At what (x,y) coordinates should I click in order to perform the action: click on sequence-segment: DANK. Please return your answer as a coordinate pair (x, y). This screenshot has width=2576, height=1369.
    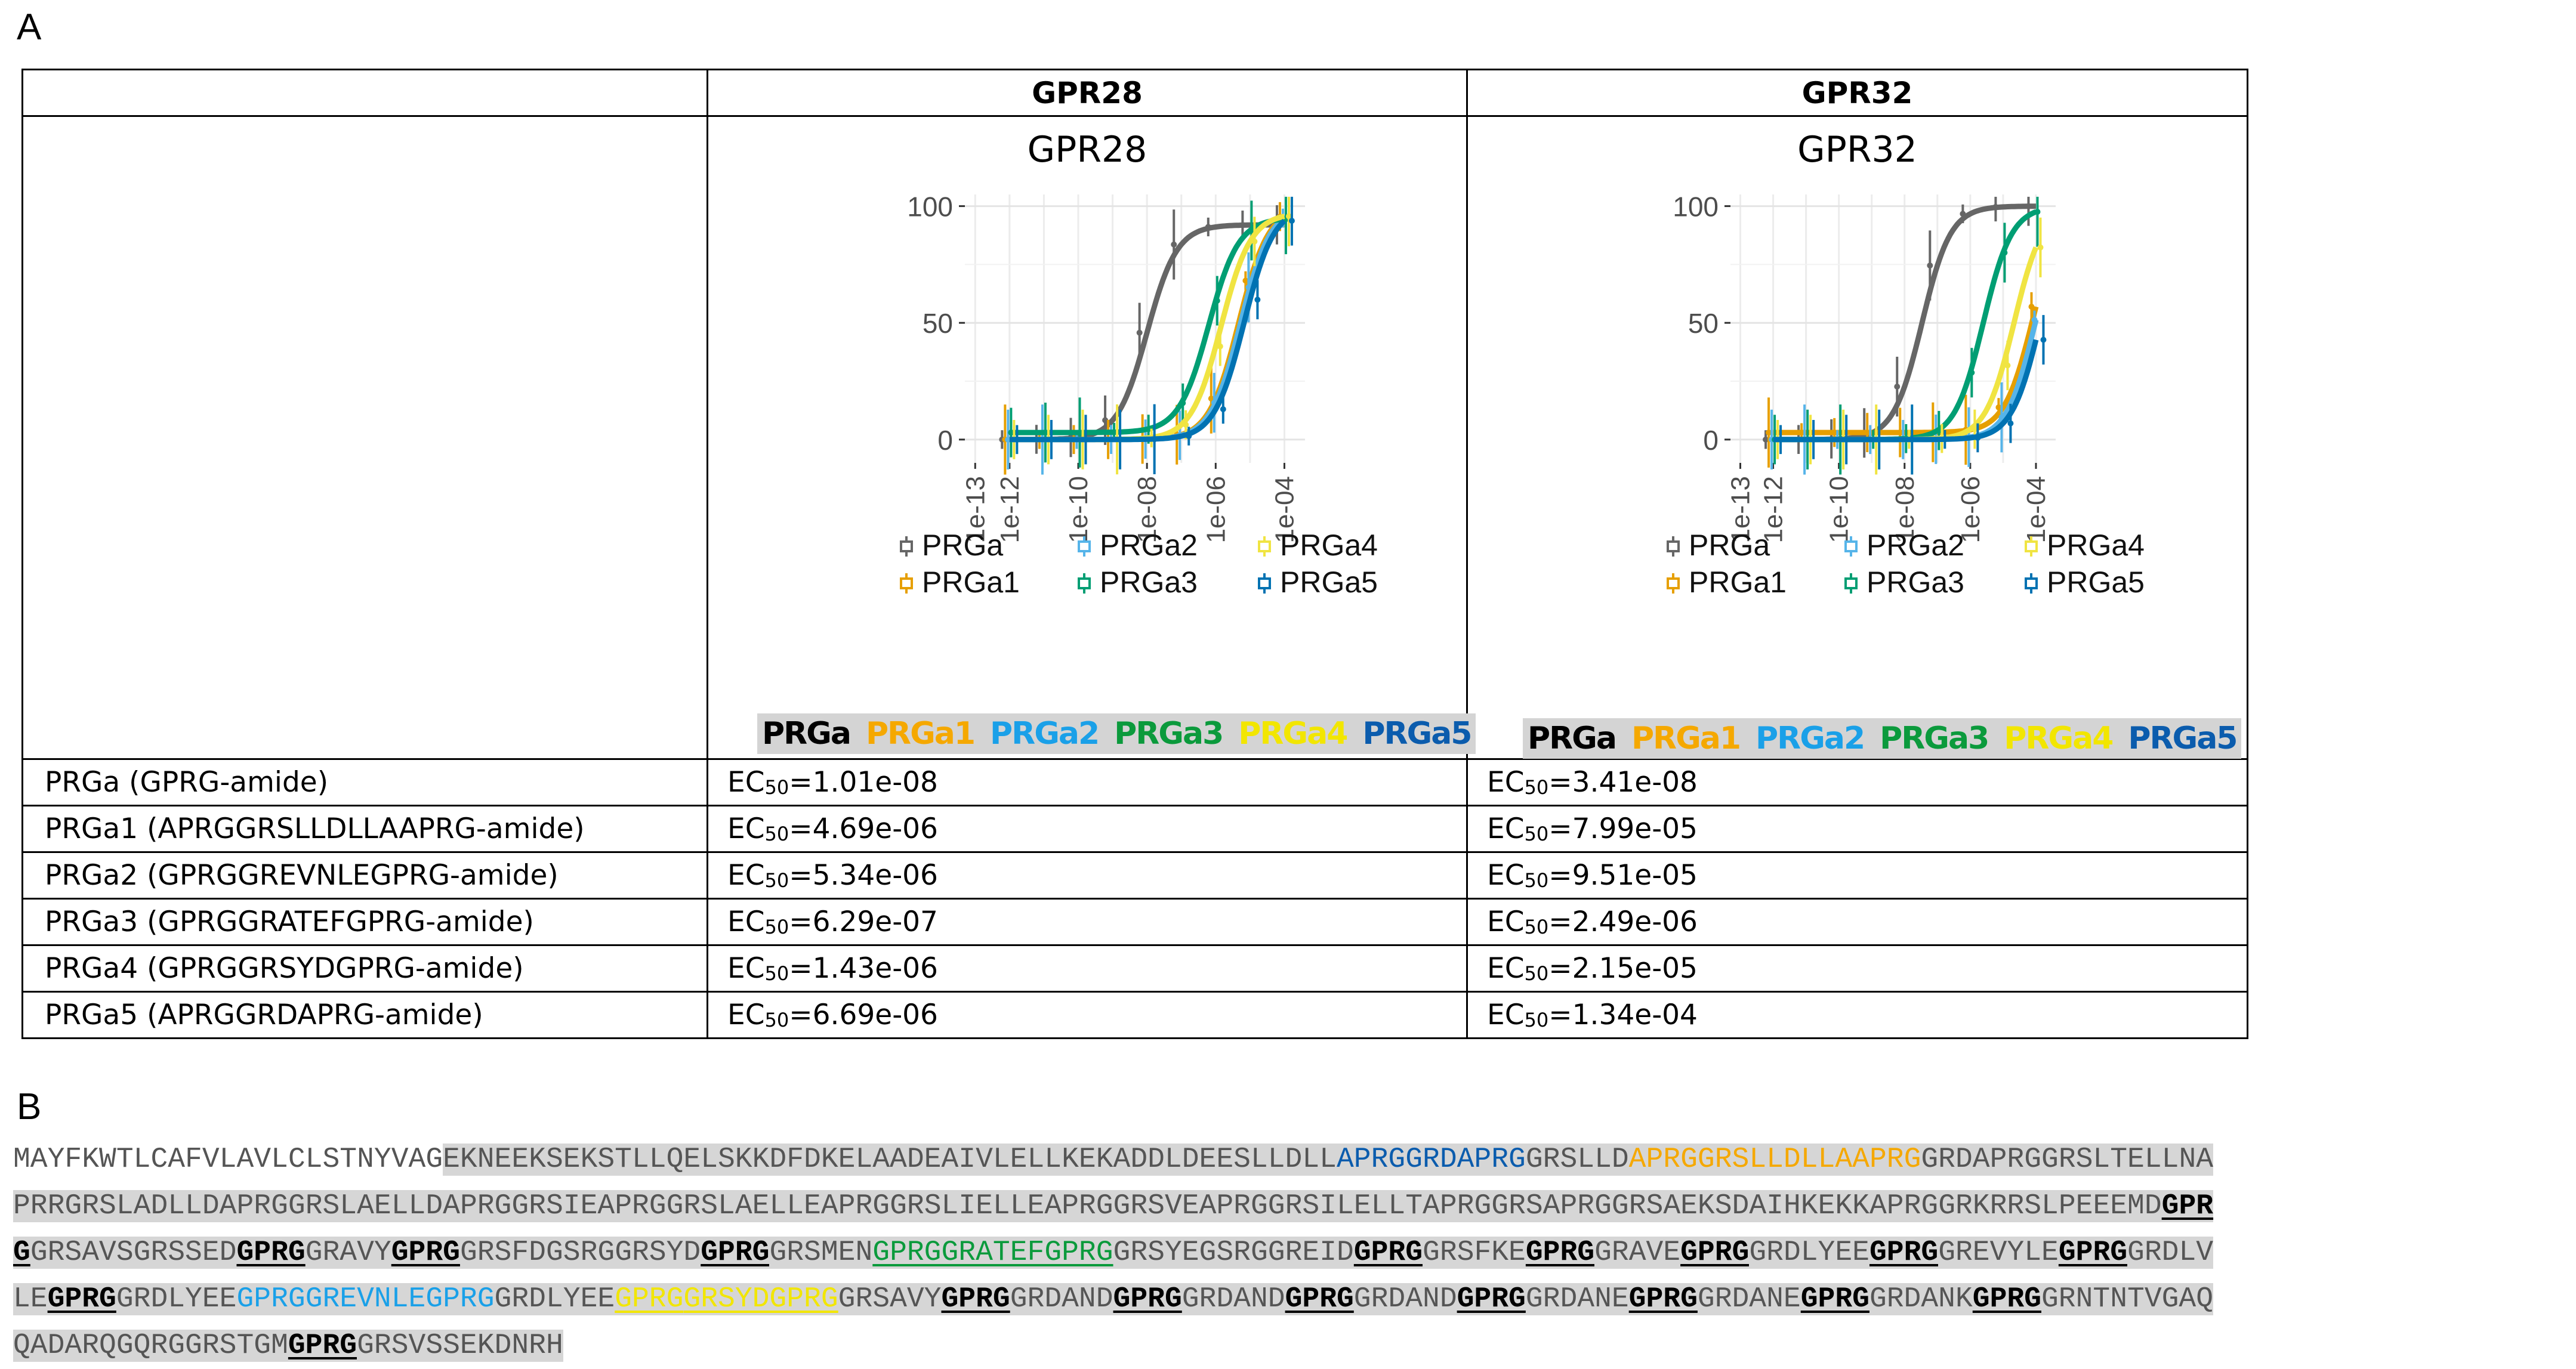
    Looking at the image, I should click on (1938, 1299).